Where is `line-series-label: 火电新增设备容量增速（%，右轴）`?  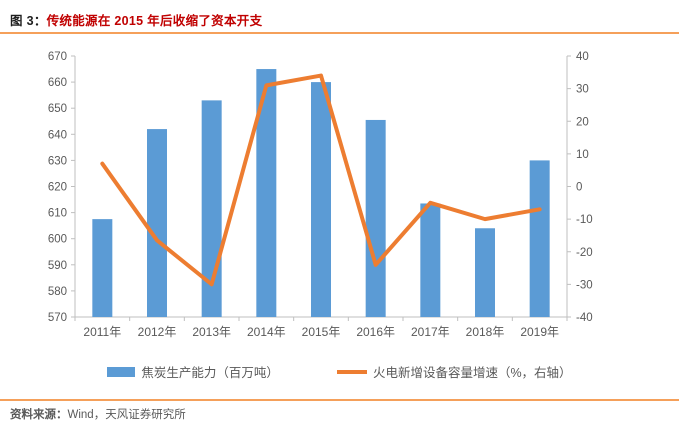 line-series-label: 火电新增设备容量增速（%，右轴） is located at coordinates (472, 373).